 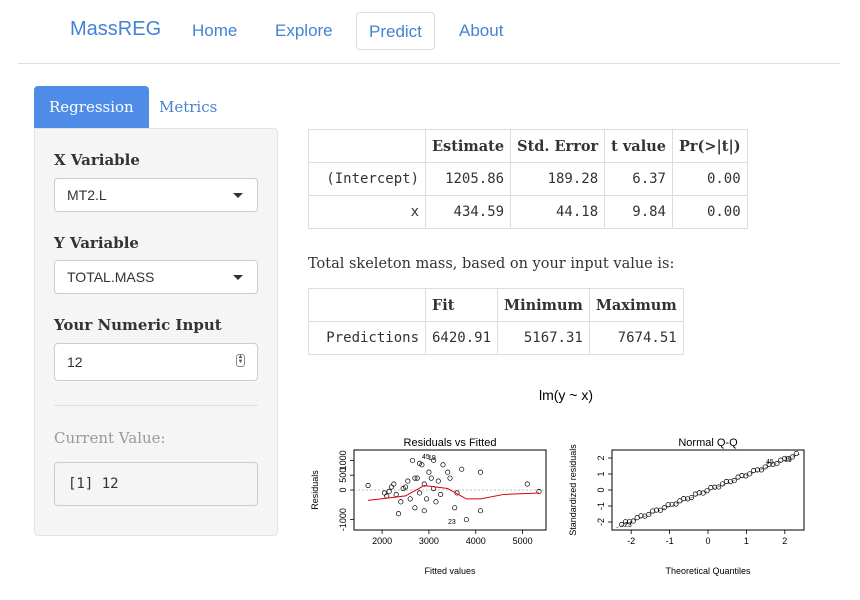 I want to click on table-cell: Predictions, so click(x=367, y=338).